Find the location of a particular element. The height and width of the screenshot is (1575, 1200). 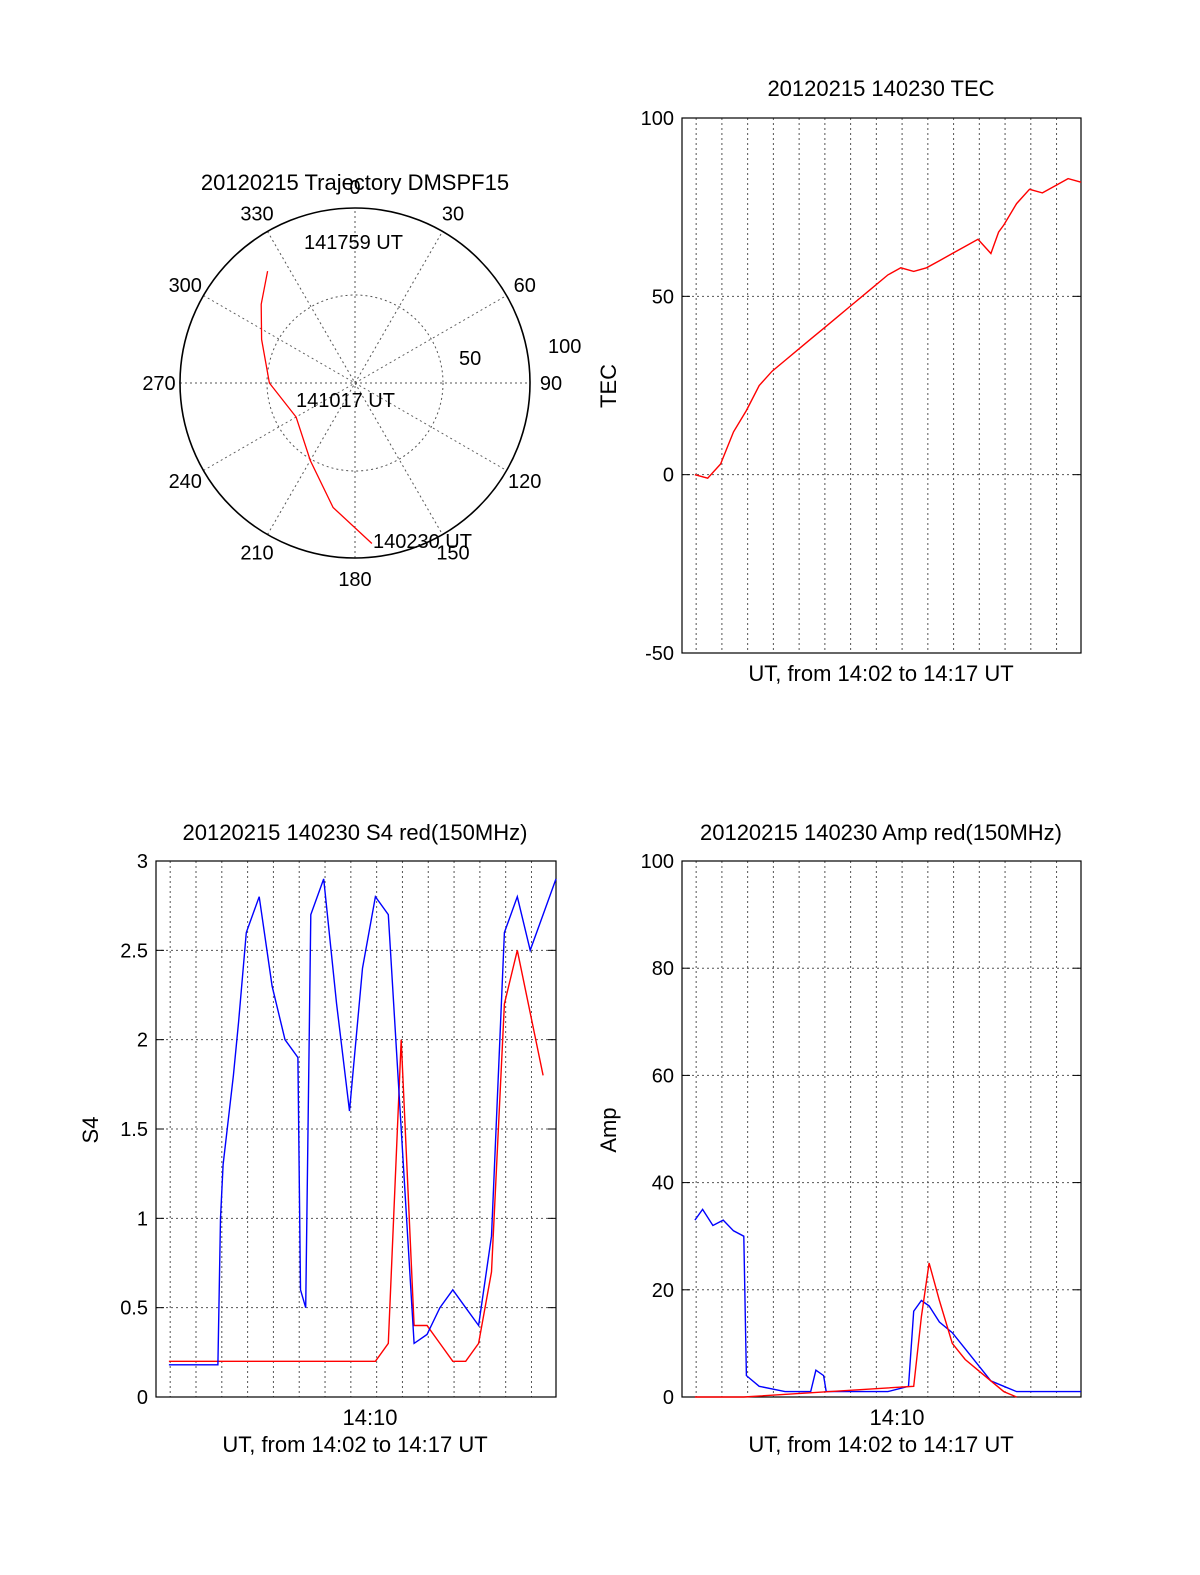

tec-ytick-label: 100 is located at coordinates (657, 119).